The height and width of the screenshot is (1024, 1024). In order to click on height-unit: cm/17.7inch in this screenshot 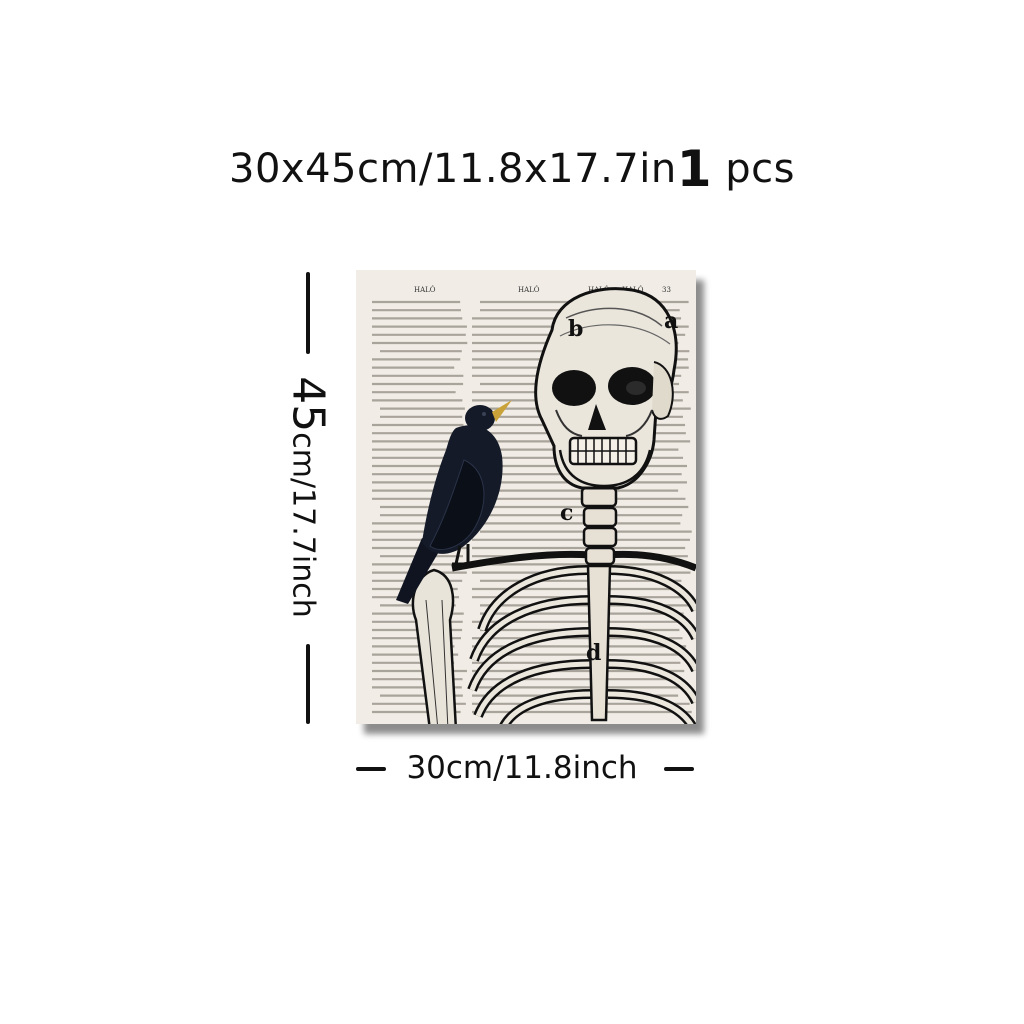, I will do `click(303, 525)`.